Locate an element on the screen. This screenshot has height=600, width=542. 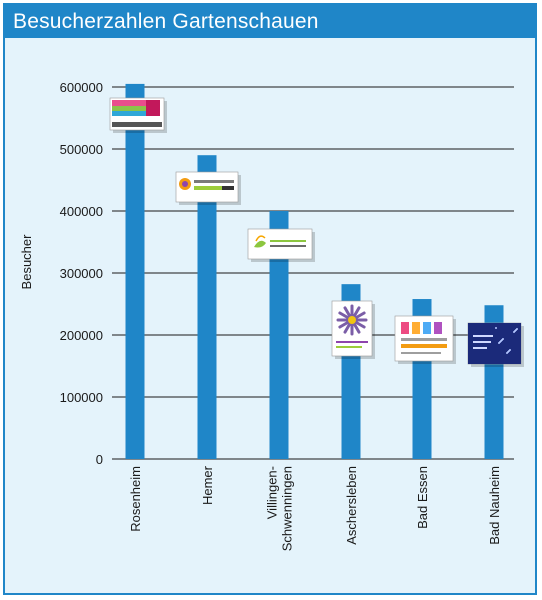
hemer-logo-icon is located at coordinates (208, 188).